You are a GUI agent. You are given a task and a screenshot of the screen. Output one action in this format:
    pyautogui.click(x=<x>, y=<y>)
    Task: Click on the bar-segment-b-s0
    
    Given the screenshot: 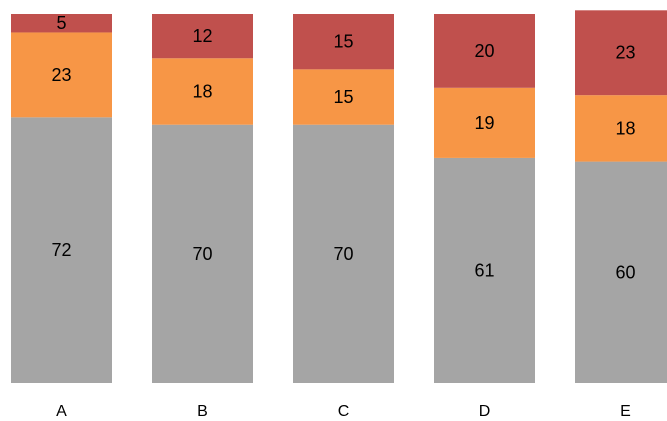 What is the action you would take?
    pyautogui.click(x=202, y=253)
    